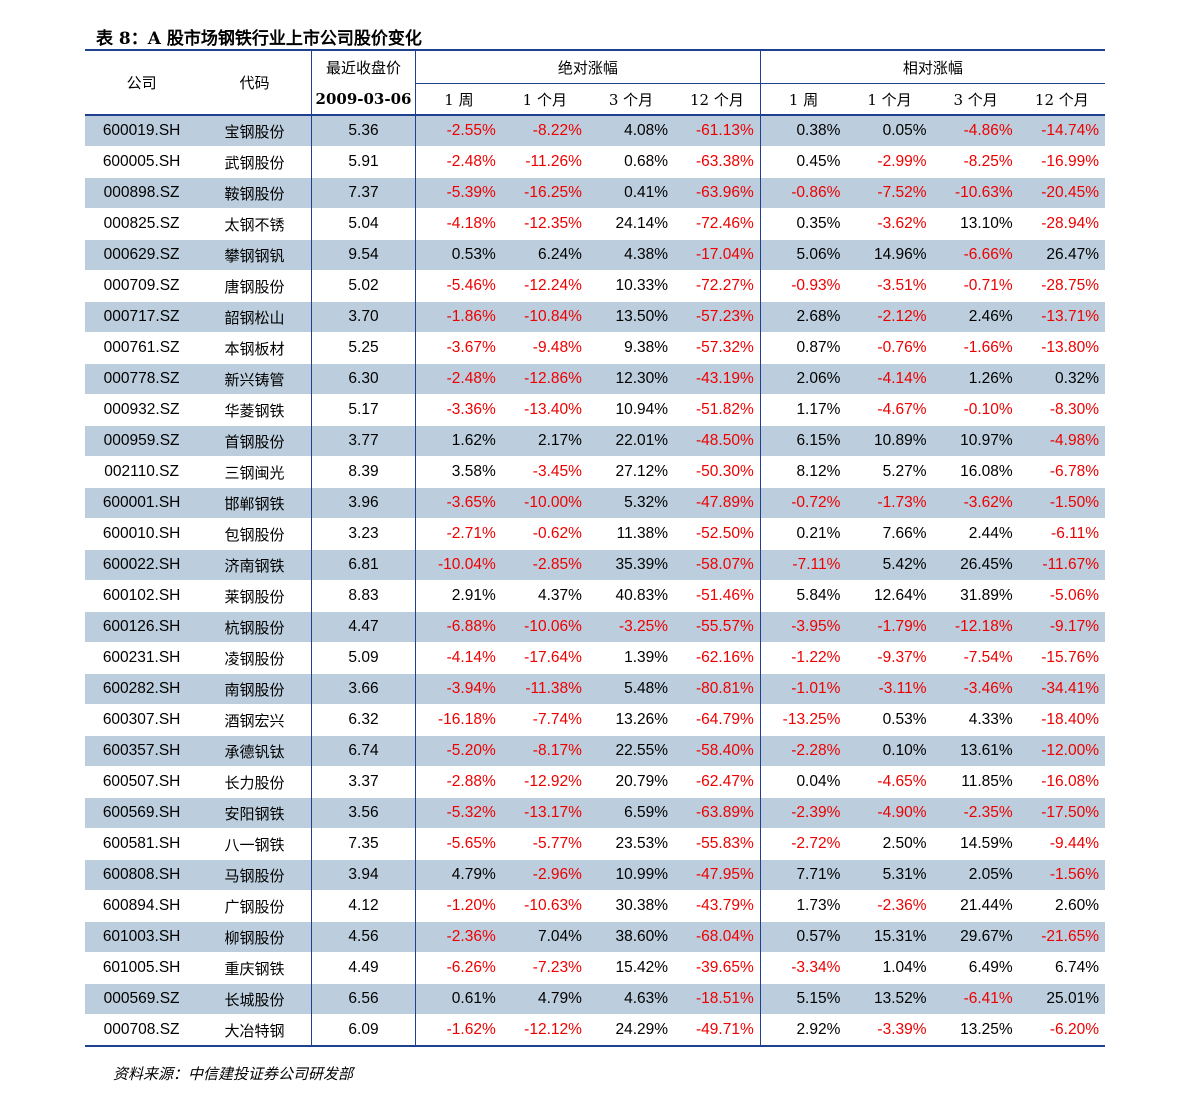 Image resolution: width=1191 pixels, height=1102 pixels. What do you see at coordinates (142, 937) in the screenshot?
I see `stock-code-cell: 601003.SH` at bounding box center [142, 937].